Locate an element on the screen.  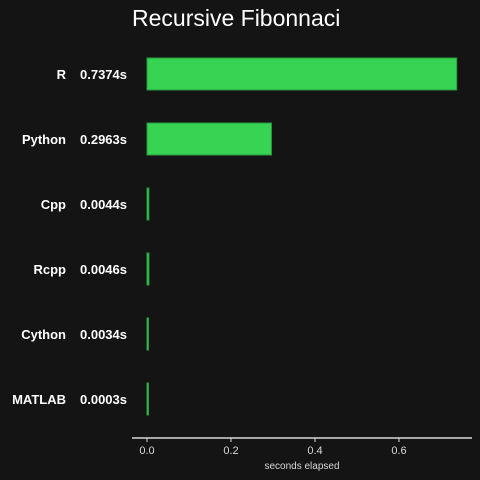
bar-rcpp is located at coordinates (148, 269).